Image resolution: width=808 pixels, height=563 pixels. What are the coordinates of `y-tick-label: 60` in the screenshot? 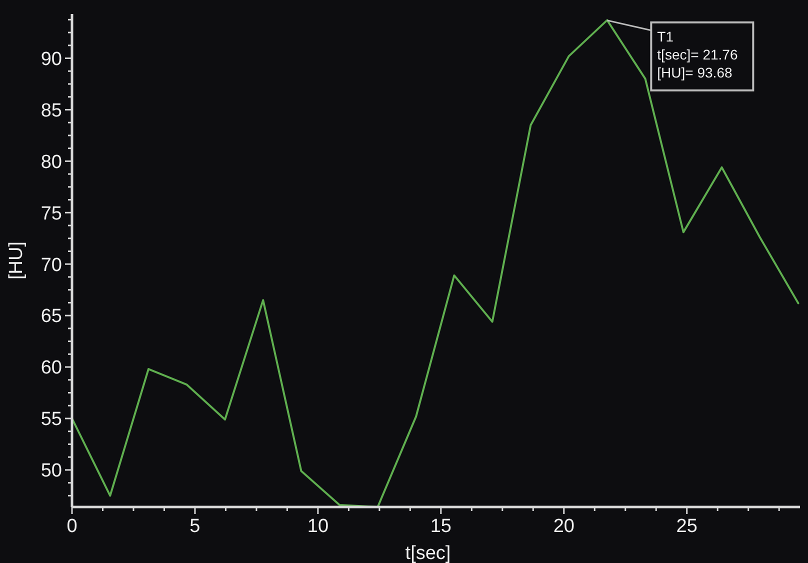 It's located at (51, 368).